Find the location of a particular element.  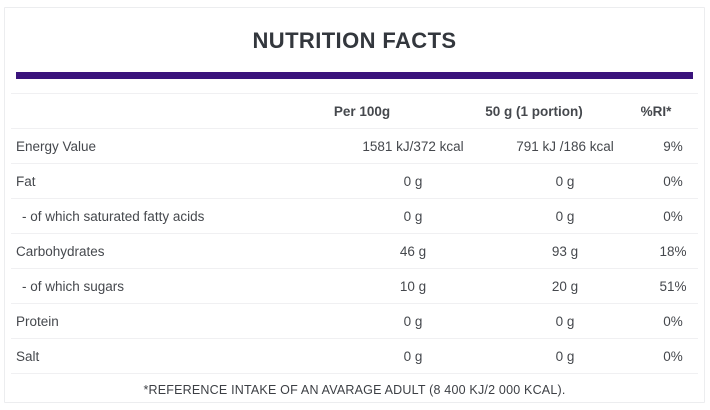

table-row: Protein 0 g 0 g 0% is located at coordinates (354, 321).